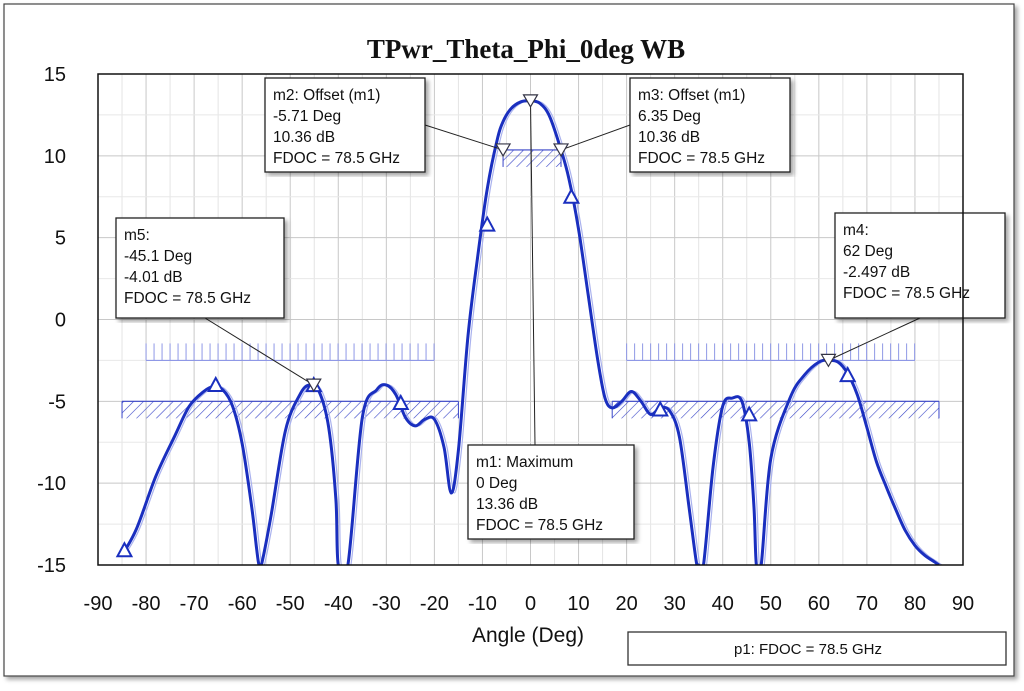 This screenshot has height=691, width=1024. I want to click on legend-text: p1: FDOC = 78.5 GHz, so click(808, 649).